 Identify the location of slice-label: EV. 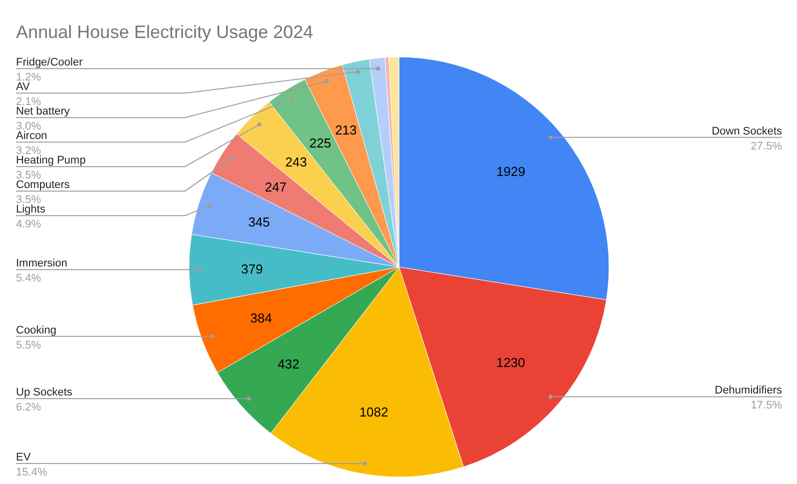
(24, 458).